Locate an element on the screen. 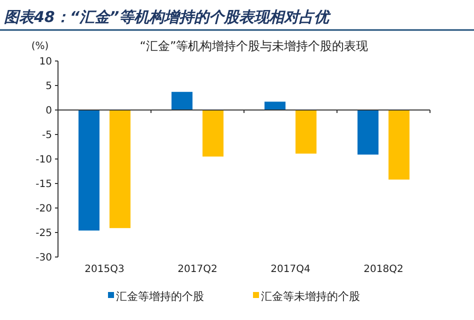  y-axis-title: (%) is located at coordinates (40, 46).